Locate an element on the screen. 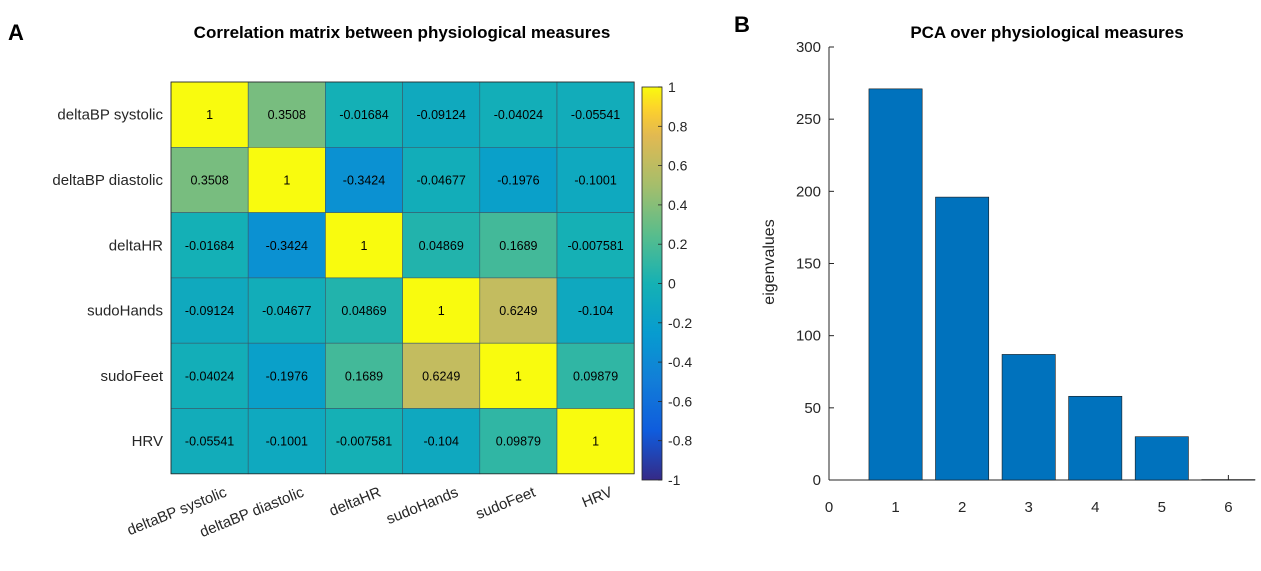 This screenshot has width=1261, height=571. colorbar-tick-label: 0.4 is located at coordinates (678, 205).